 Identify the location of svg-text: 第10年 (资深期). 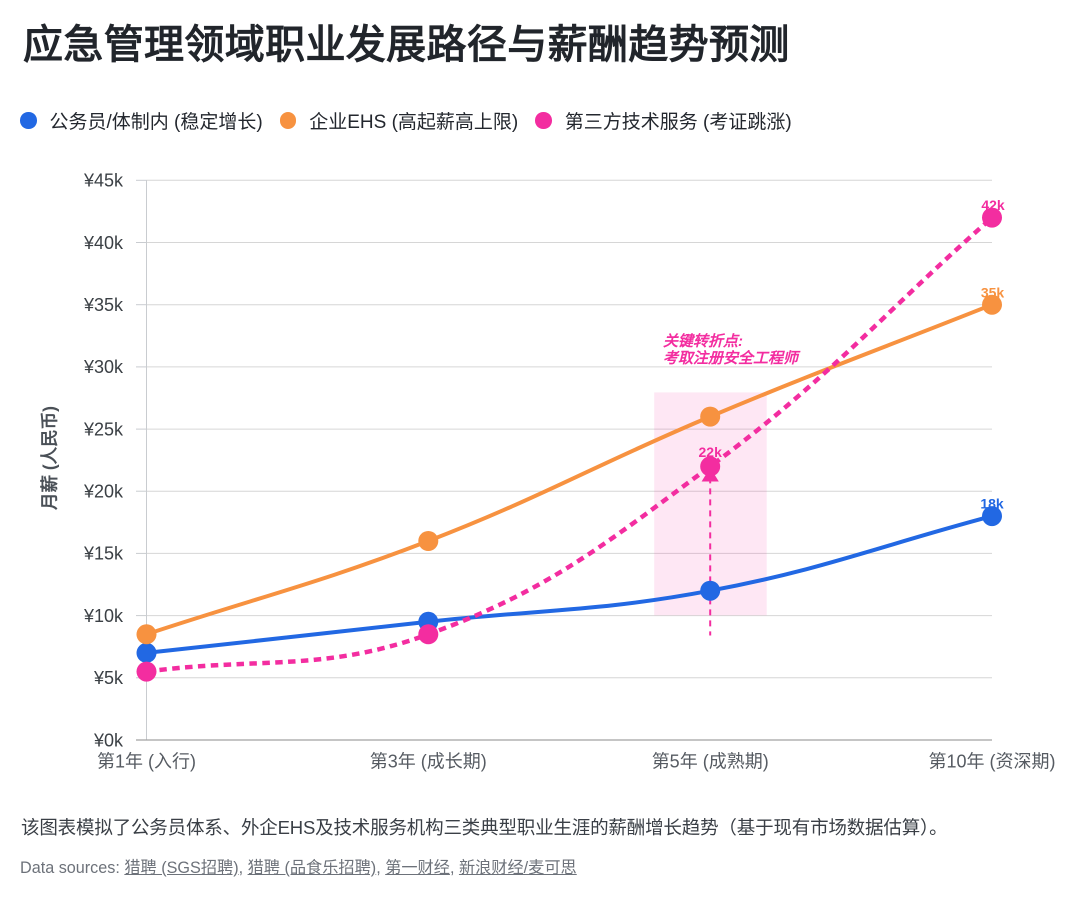
(991, 762).